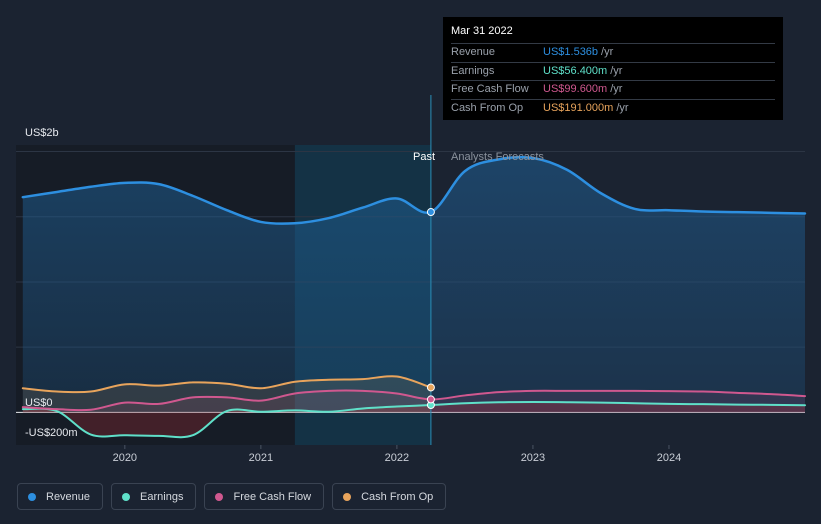  Describe the element at coordinates (397, 458) in the screenshot. I see `x-tick-label: 2022` at that location.